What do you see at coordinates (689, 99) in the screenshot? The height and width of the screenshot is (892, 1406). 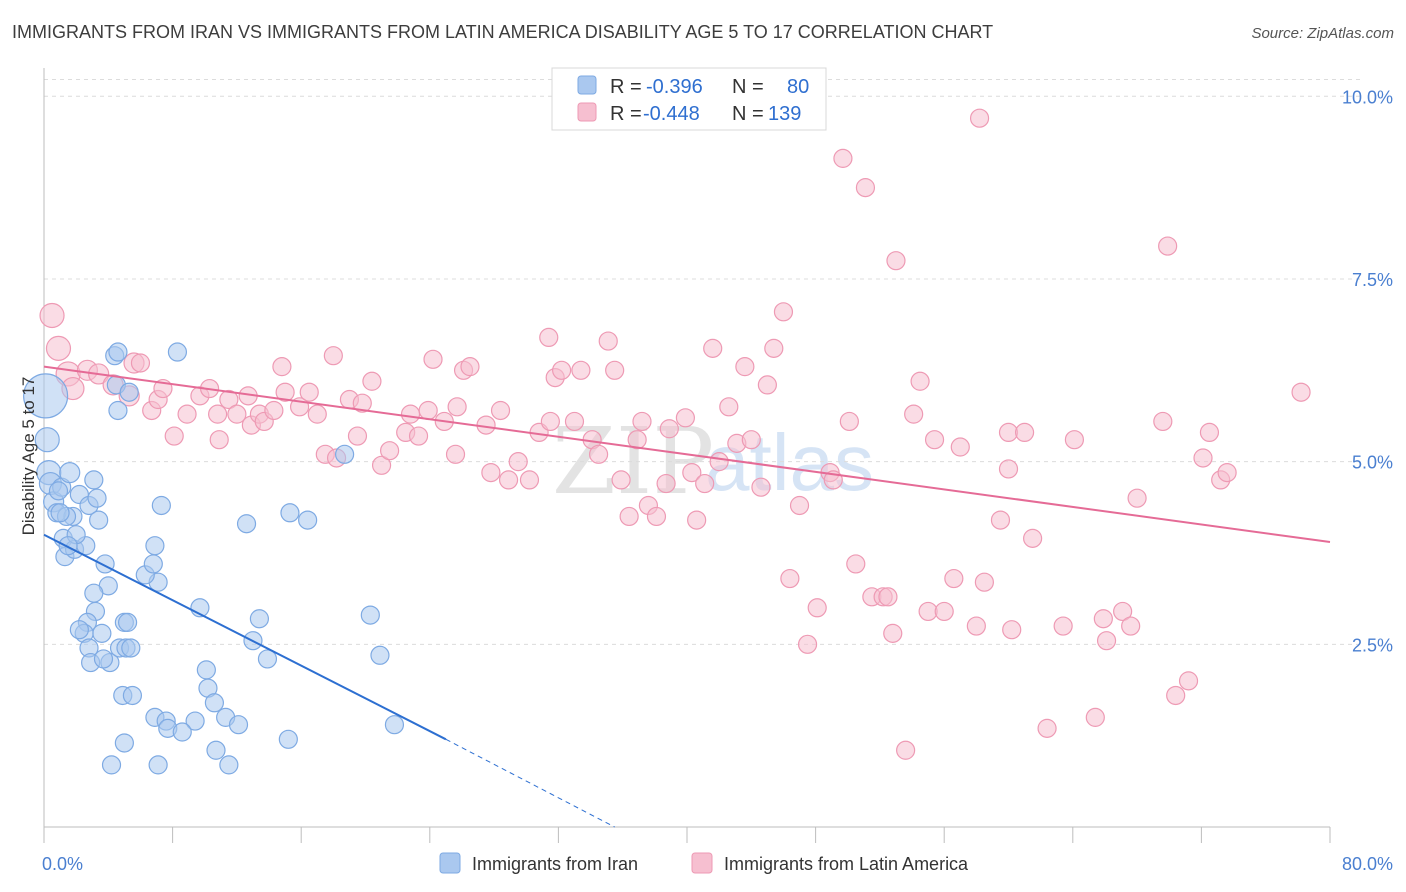 I see `correlation-legend: R = -0.396 N = 80 R = -0.448 N = 139` at bounding box center [689, 99].